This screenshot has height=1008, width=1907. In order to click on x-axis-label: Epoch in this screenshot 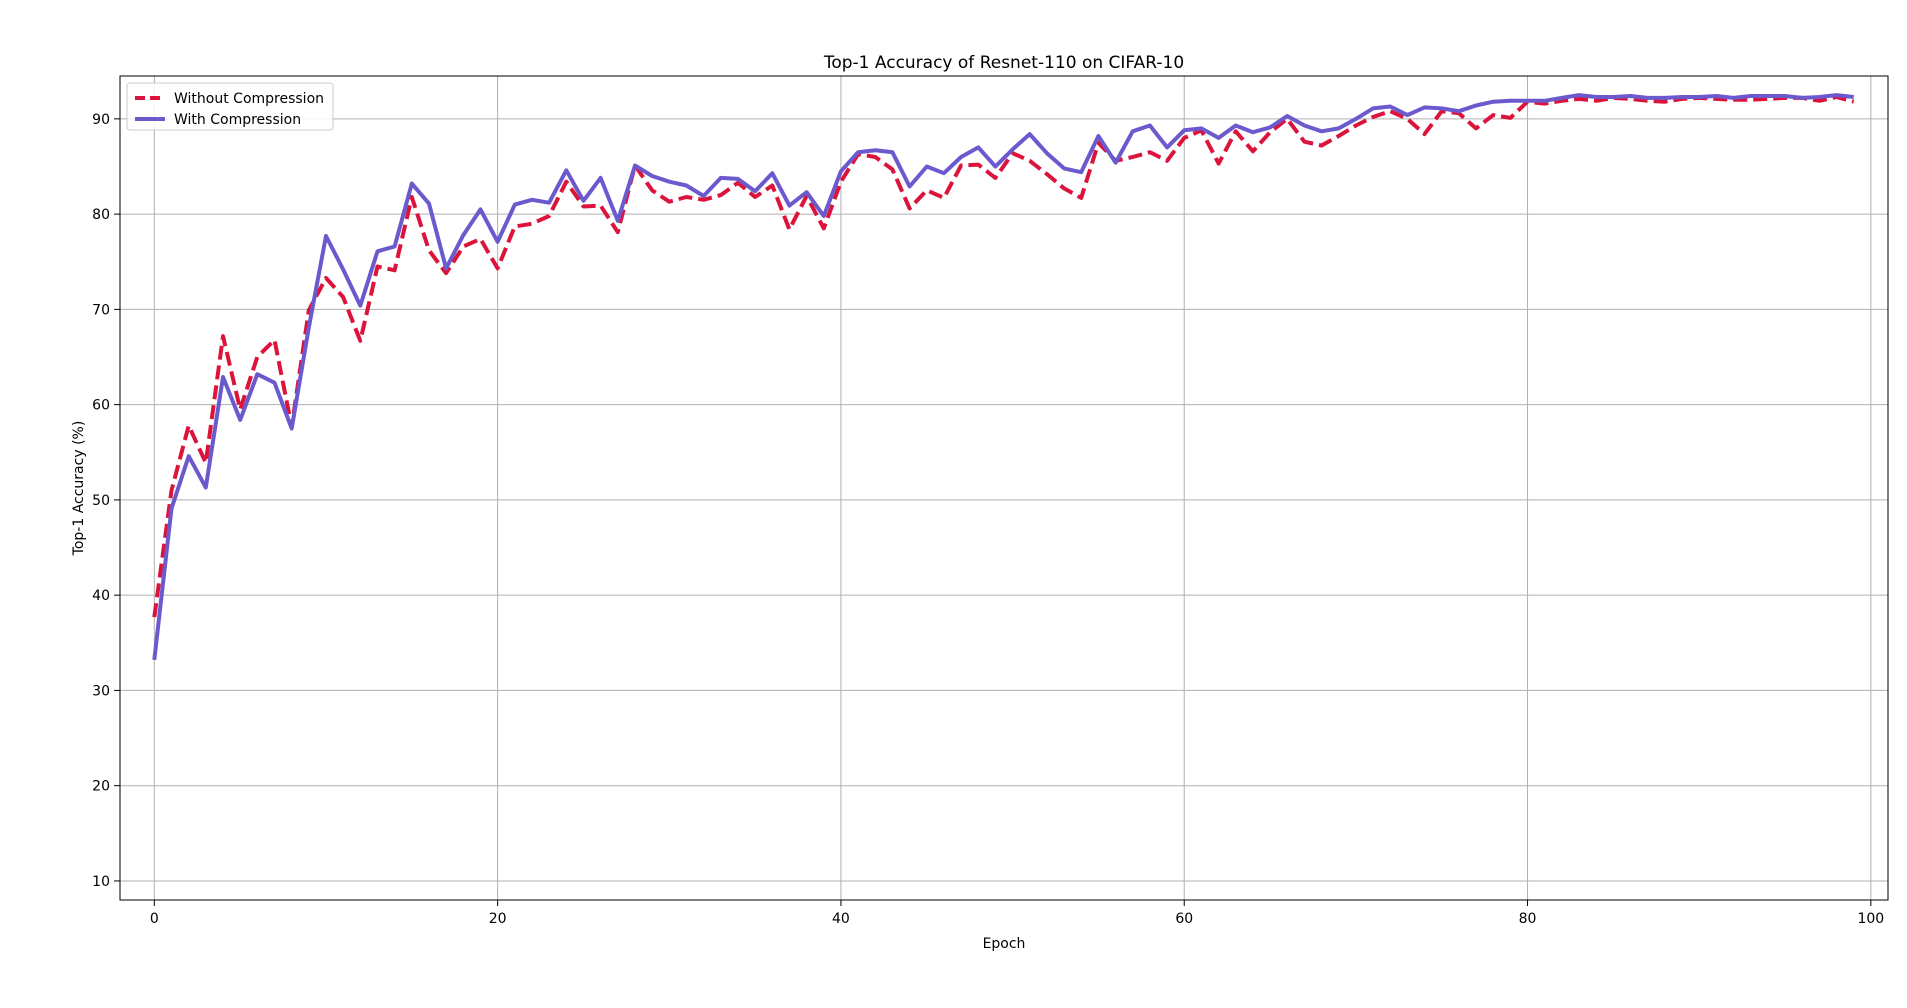, I will do `click(1004, 944)`.